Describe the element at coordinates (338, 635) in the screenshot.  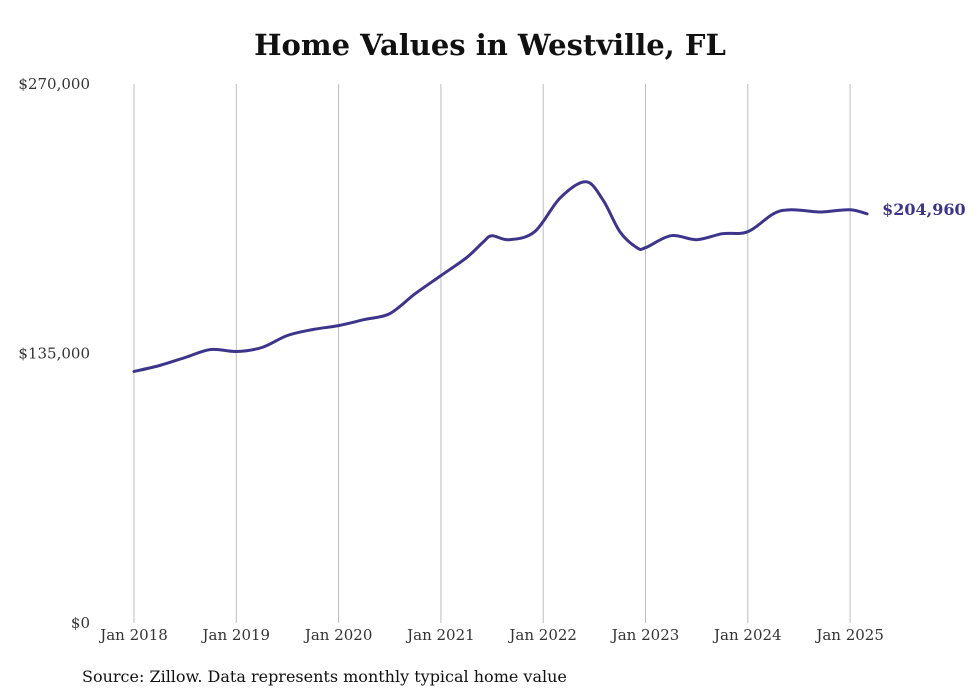
I see `x-tick-label: Jan 2020` at that location.